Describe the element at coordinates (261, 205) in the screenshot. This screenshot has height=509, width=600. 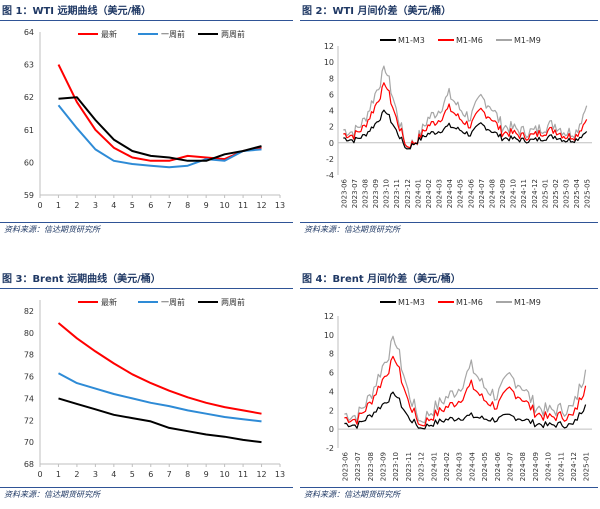
I see `x-tick-label: 12` at that location.